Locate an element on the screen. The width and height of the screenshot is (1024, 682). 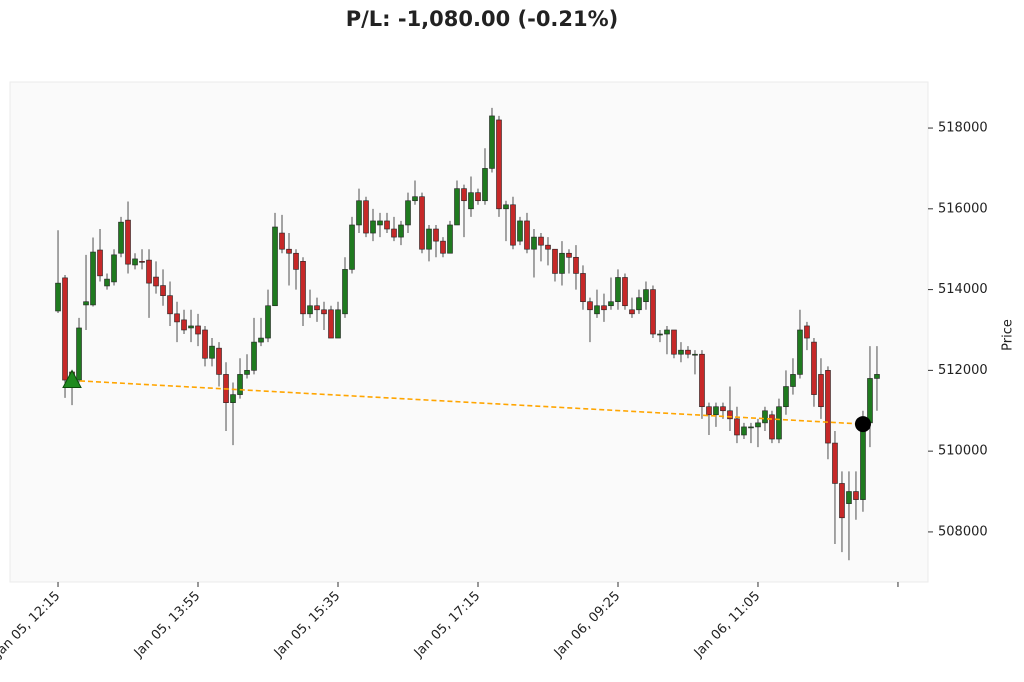
entry-marker is located at coordinates (72, 378).